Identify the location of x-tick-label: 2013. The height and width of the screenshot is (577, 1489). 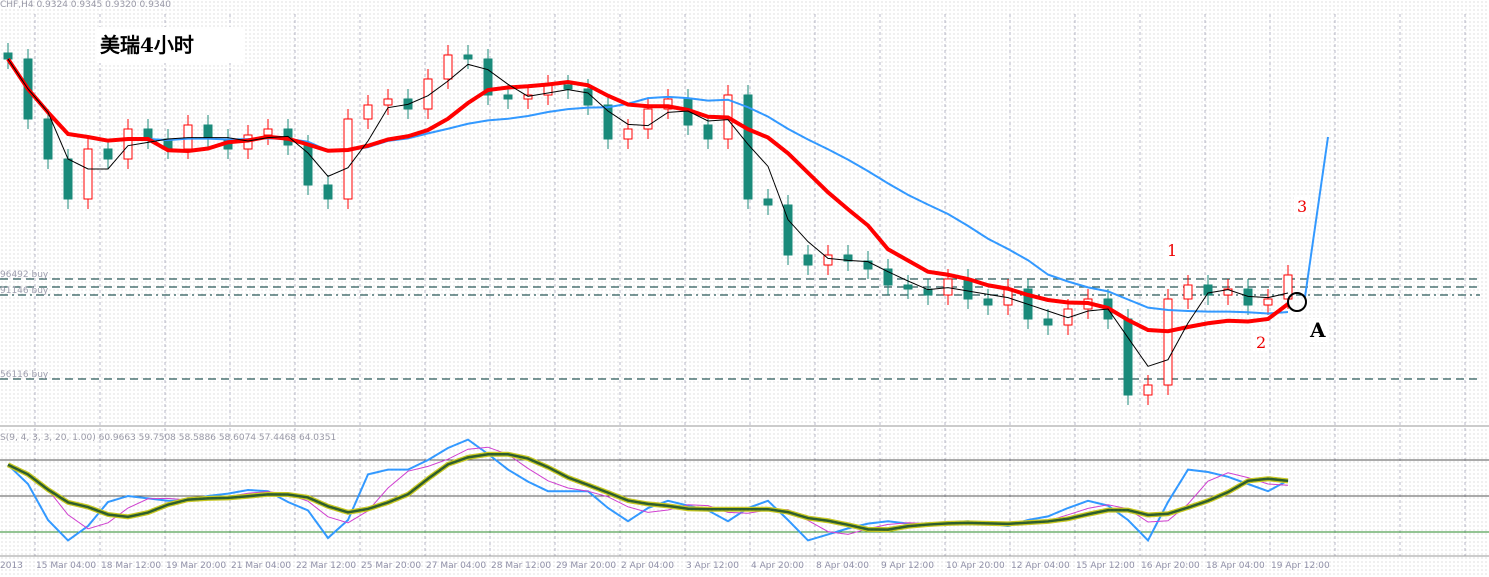
(11, 566).